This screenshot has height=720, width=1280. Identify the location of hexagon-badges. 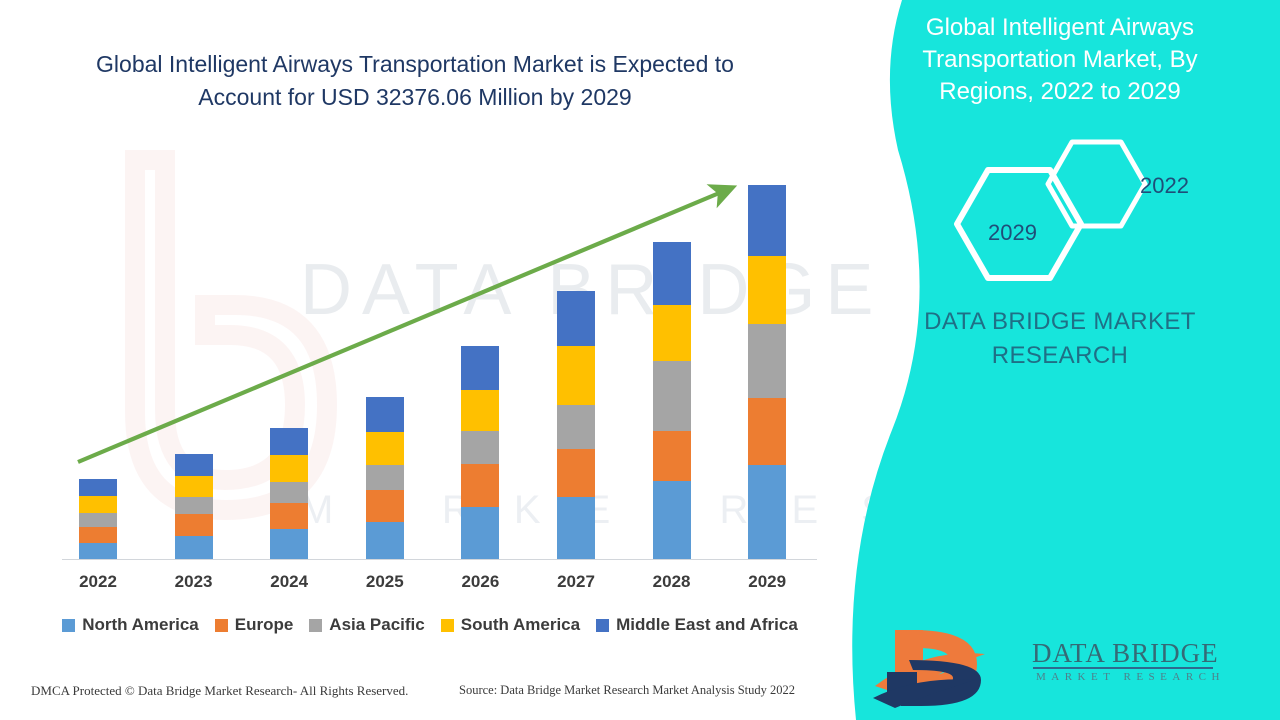
(1051, 210).